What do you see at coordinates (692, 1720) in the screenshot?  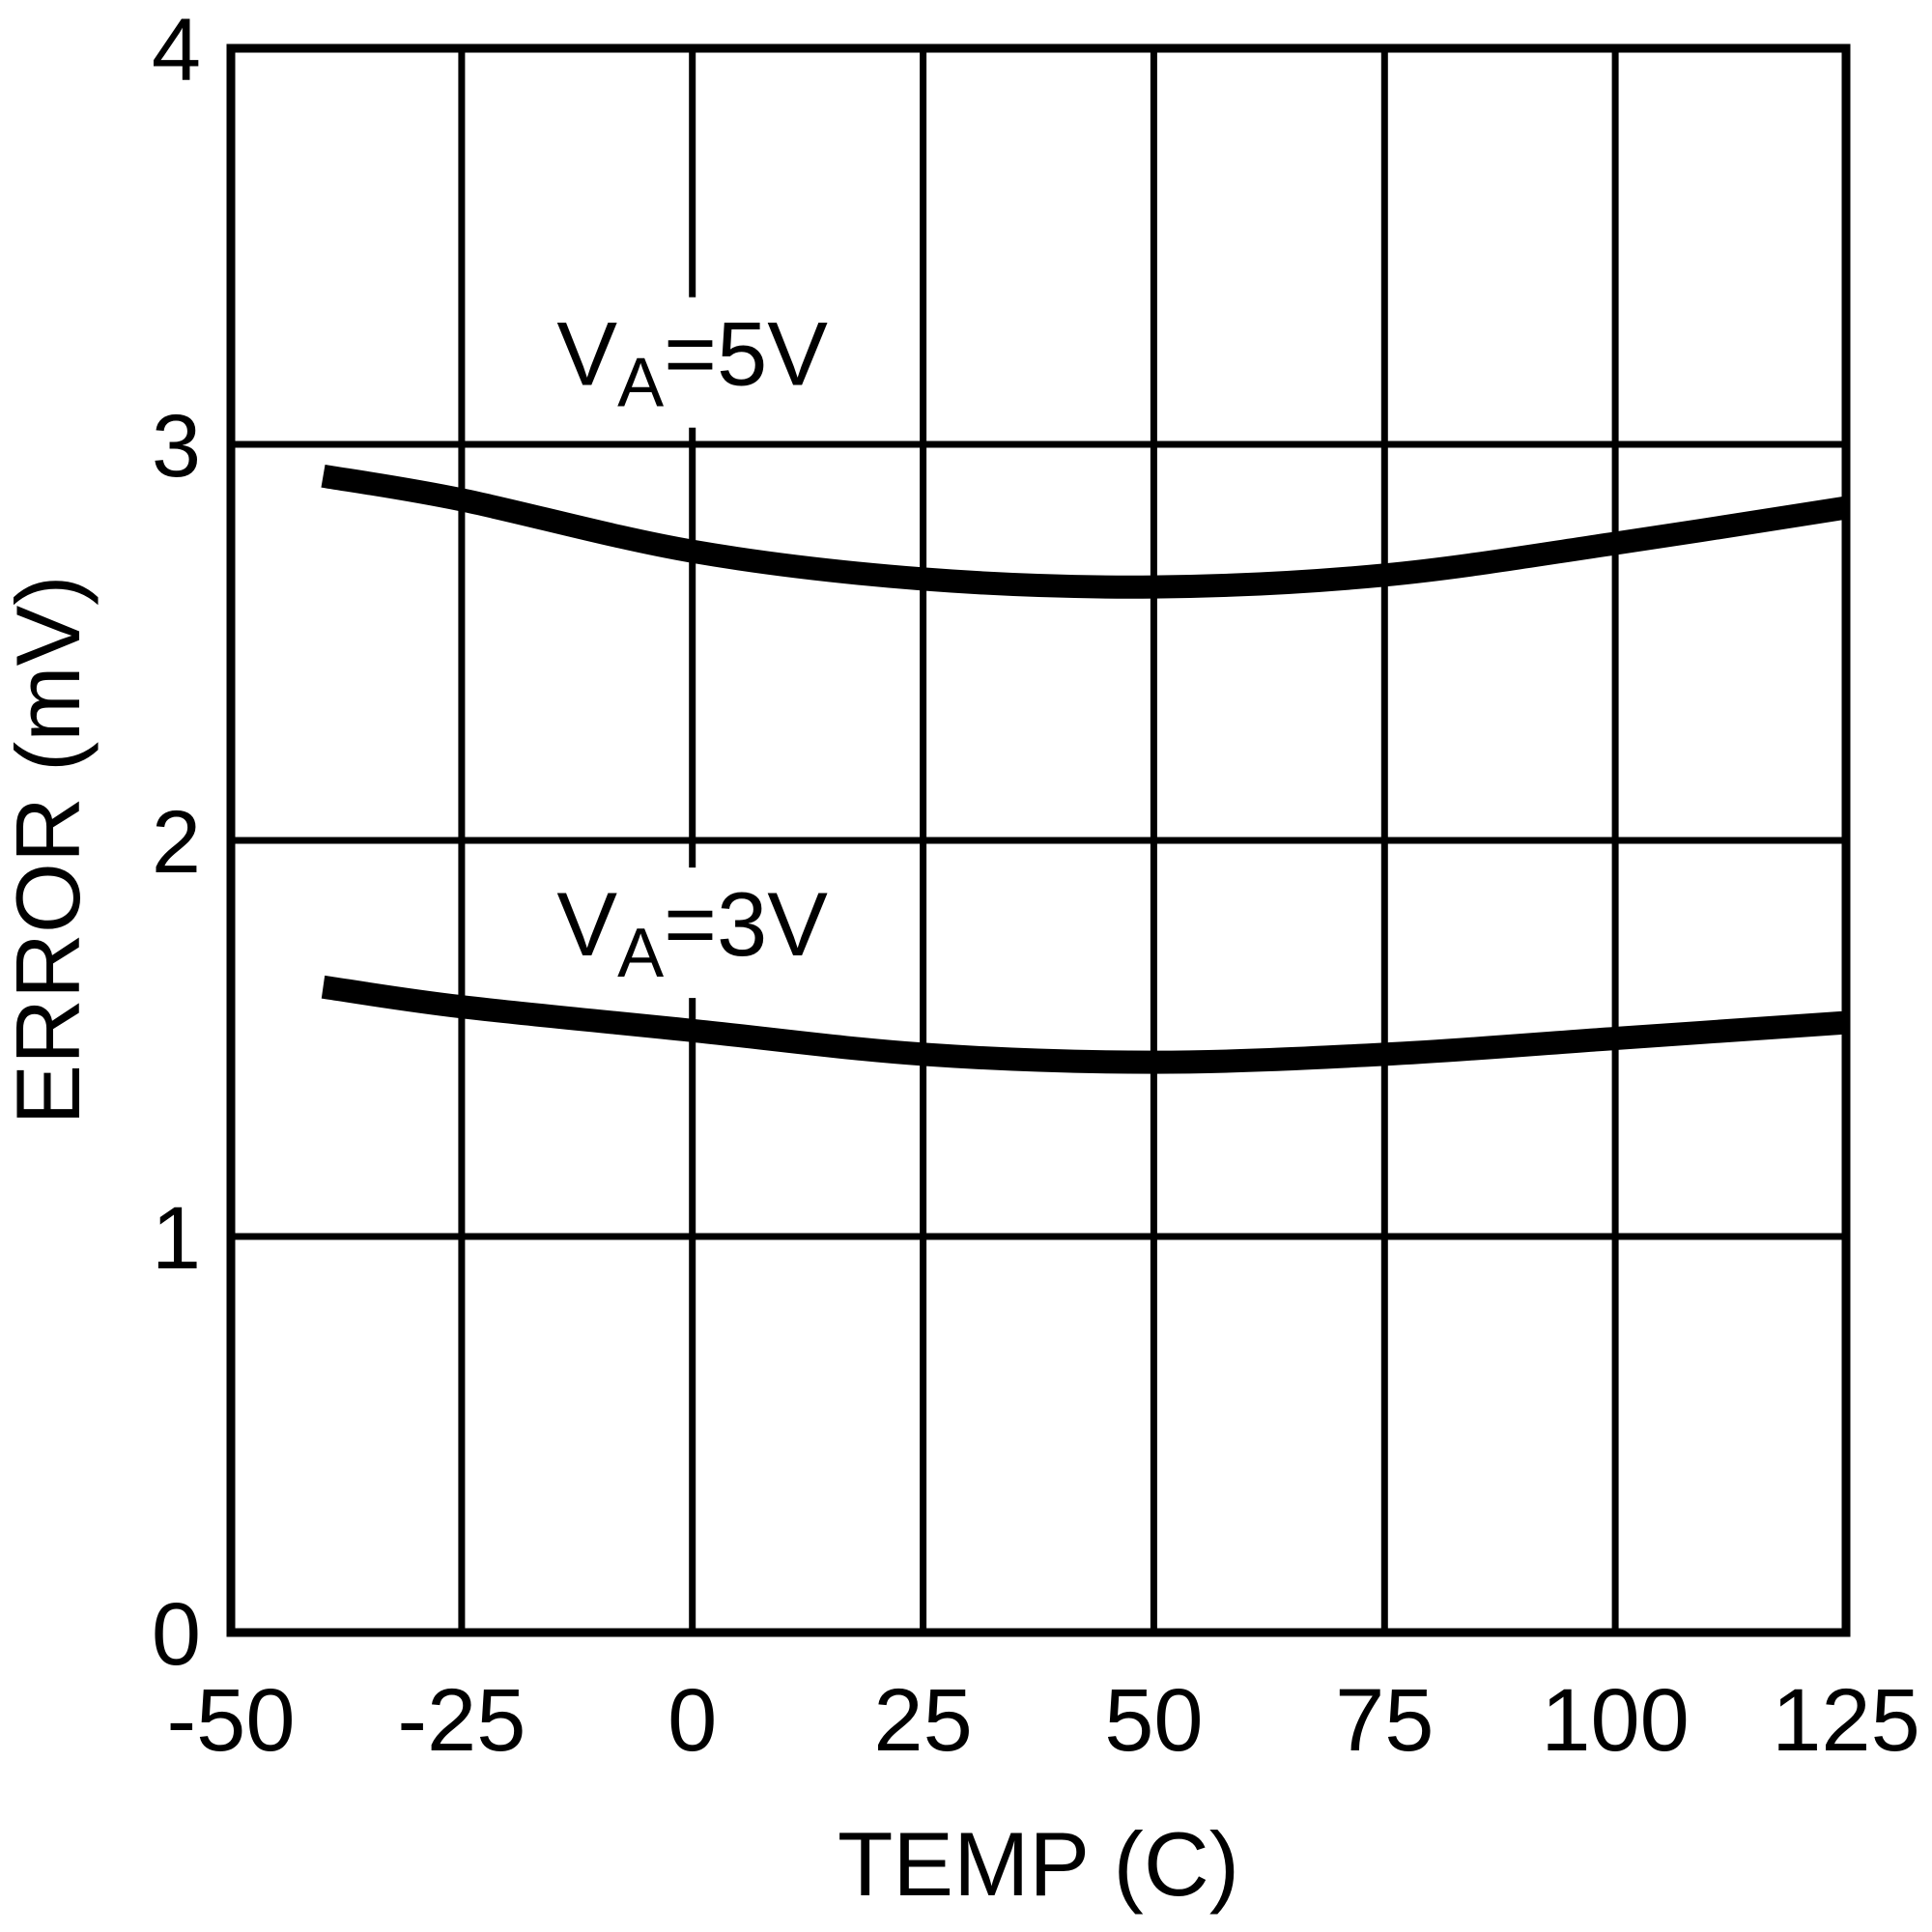 I see `x-tick-label: 0` at bounding box center [692, 1720].